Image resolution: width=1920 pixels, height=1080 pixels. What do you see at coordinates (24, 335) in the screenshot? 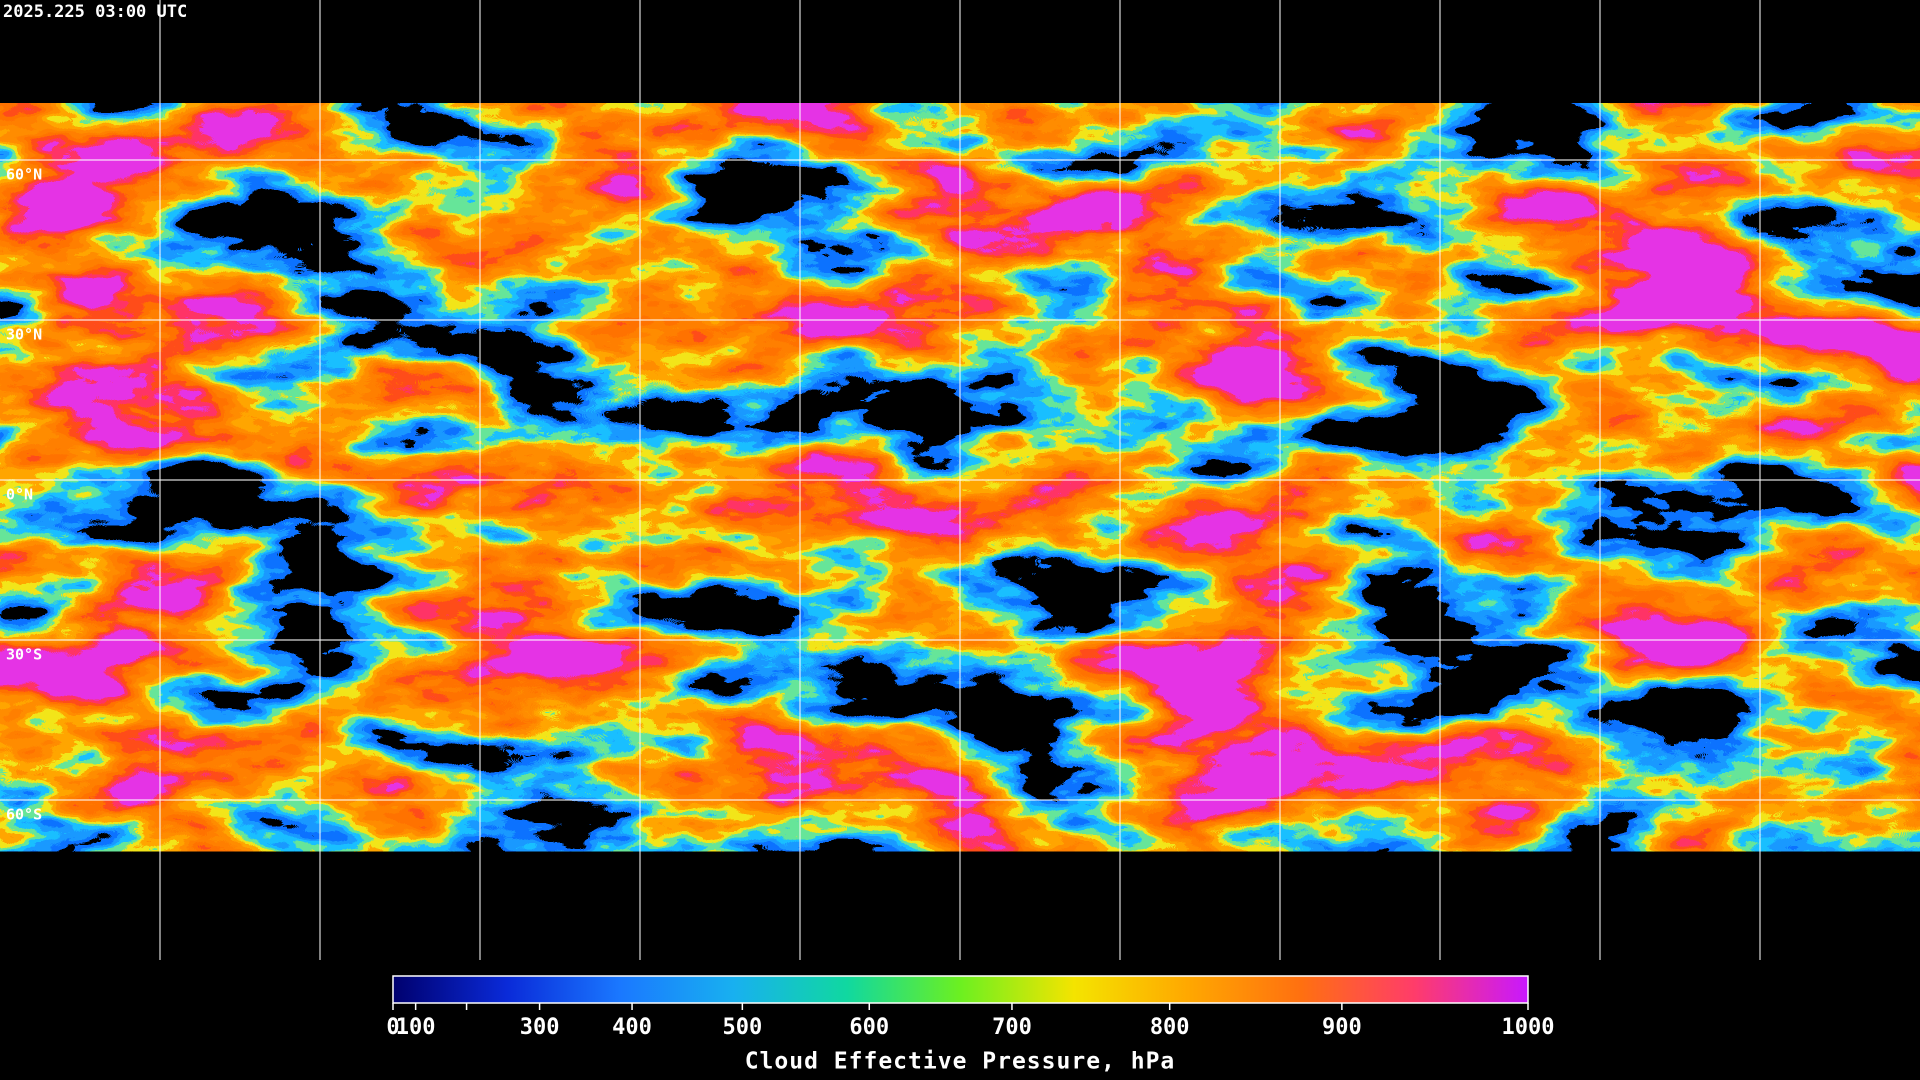
I see `latitude-label: 30°N` at bounding box center [24, 335].